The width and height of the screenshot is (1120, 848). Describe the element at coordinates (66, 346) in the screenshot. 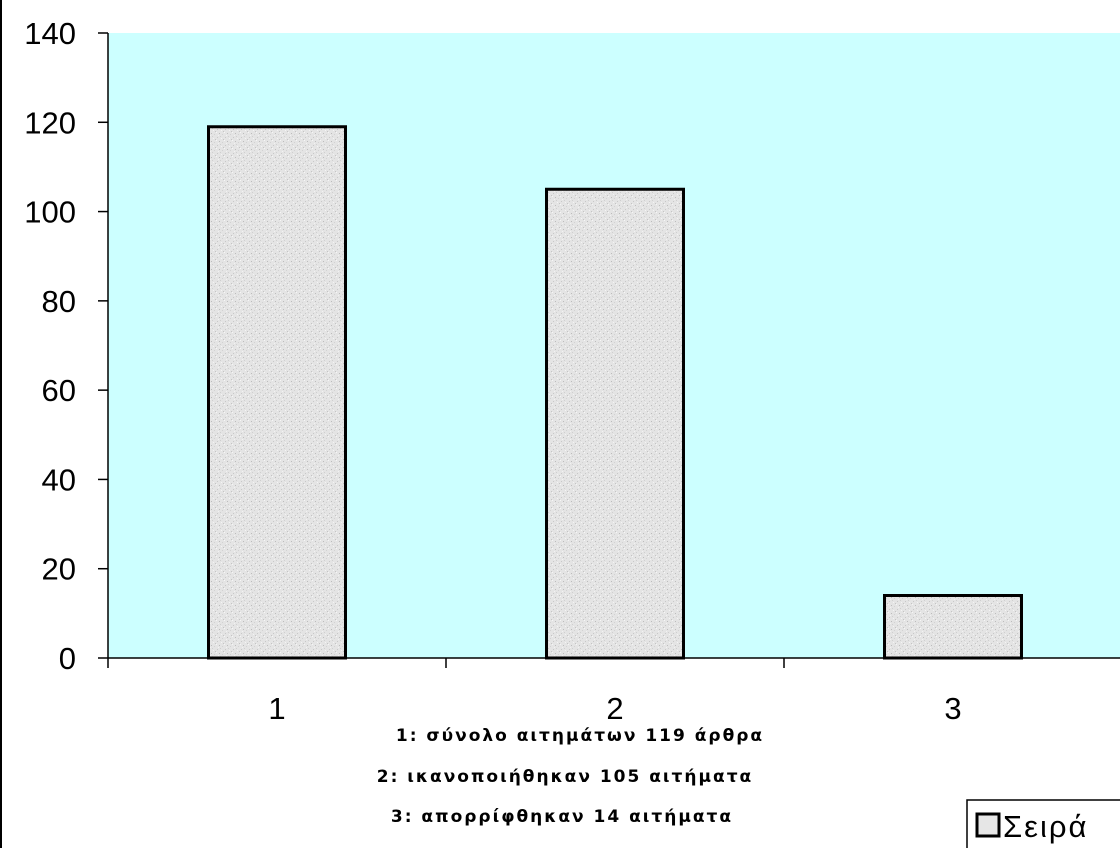

I see `y-axis-ticks: 0 20 40 60 80 100 120 140` at that location.